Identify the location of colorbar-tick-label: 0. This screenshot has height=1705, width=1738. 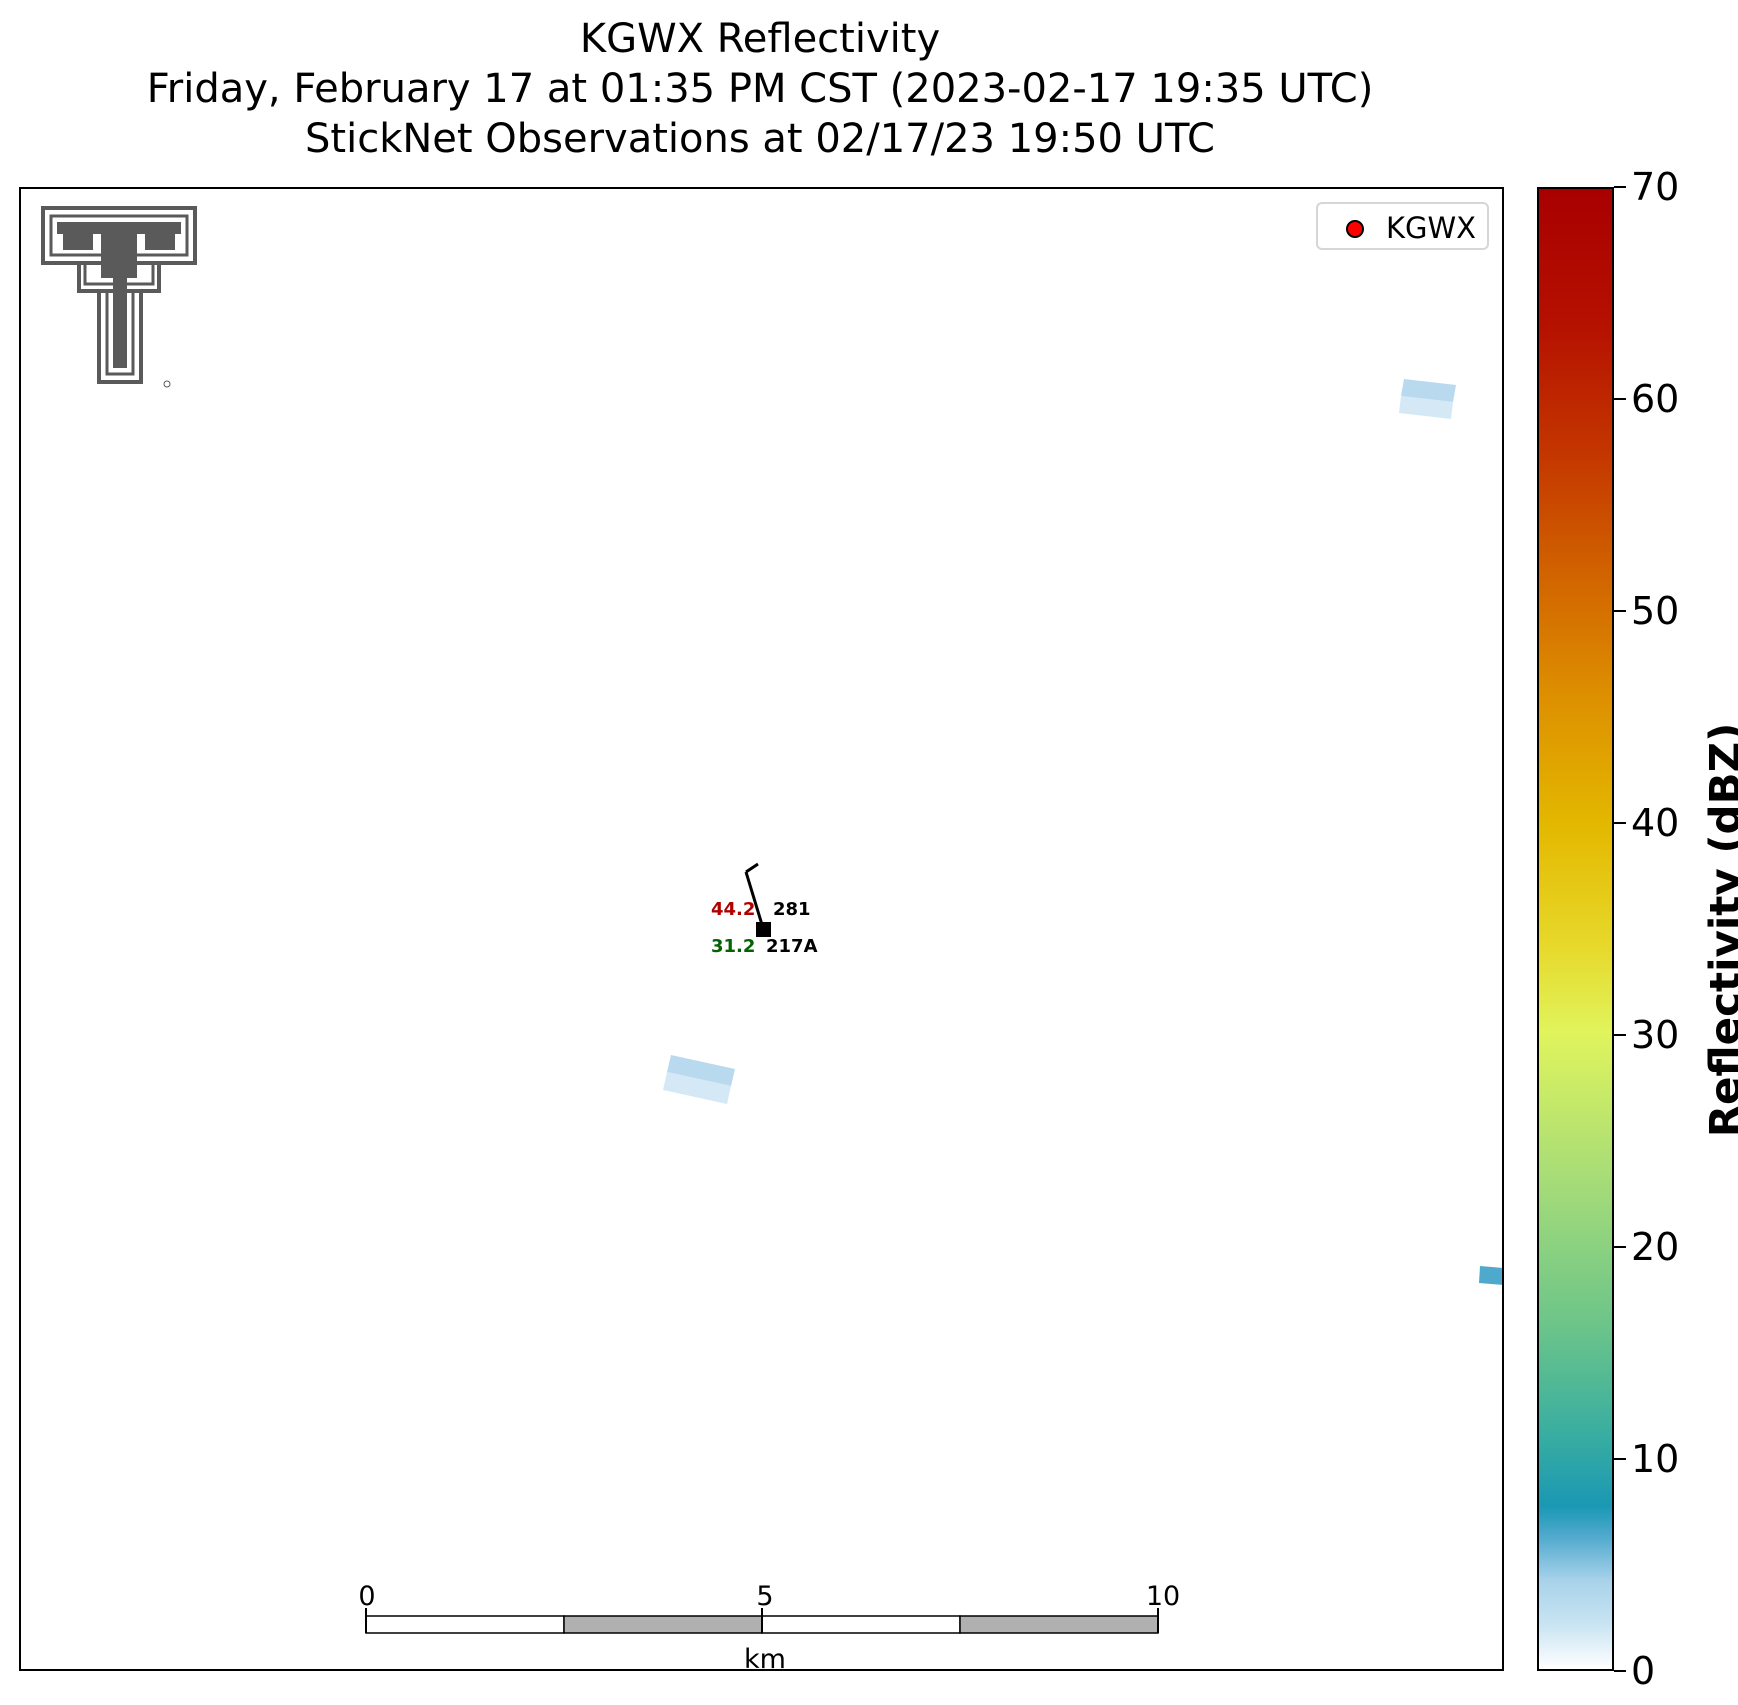
(1643, 1671).